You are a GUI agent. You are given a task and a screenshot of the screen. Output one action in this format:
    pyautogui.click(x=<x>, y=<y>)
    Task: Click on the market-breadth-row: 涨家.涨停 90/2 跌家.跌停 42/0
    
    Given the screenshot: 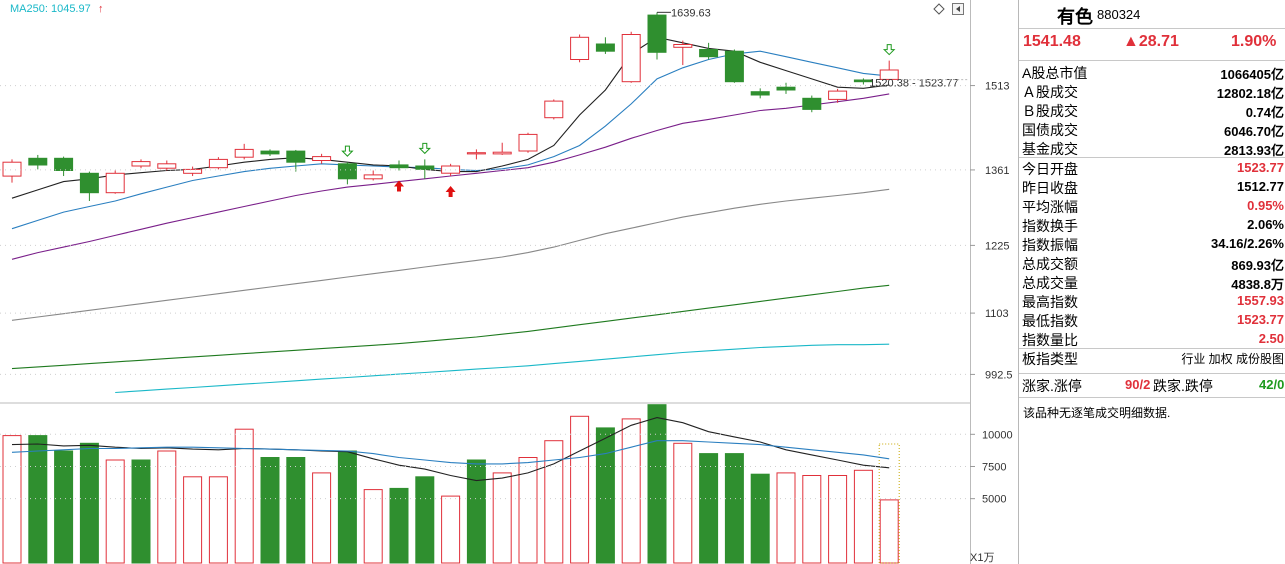 What is the action you would take?
    pyautogui.click(x=1152, y=384)
    